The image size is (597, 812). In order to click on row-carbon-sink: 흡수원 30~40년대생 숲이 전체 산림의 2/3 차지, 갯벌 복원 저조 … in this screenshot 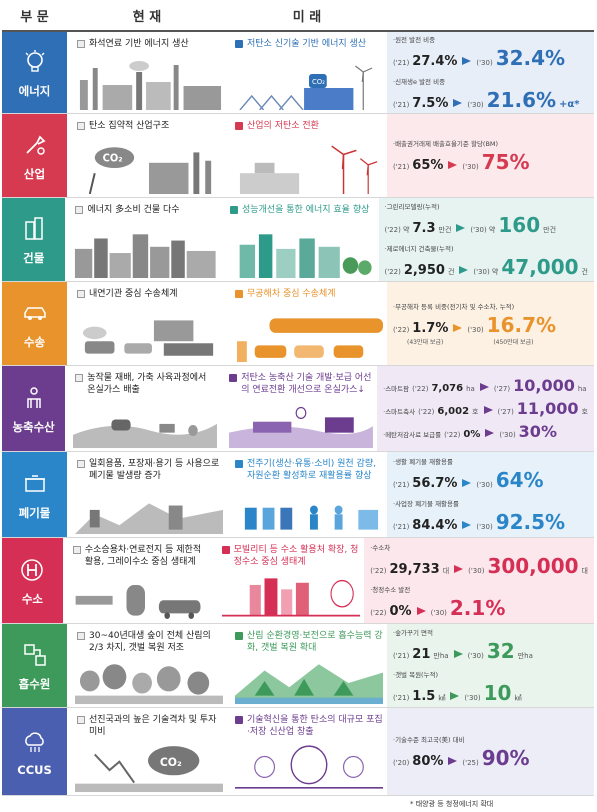, I will do `click(298, 666)`.